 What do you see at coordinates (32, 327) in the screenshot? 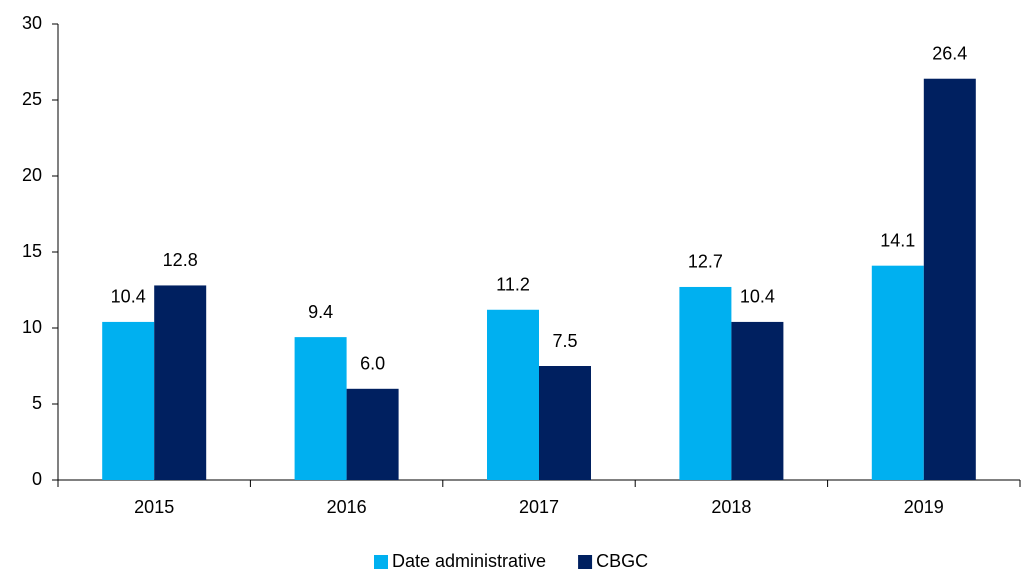
I see `y-tick-label: 10` at bounding box center [32, 327].